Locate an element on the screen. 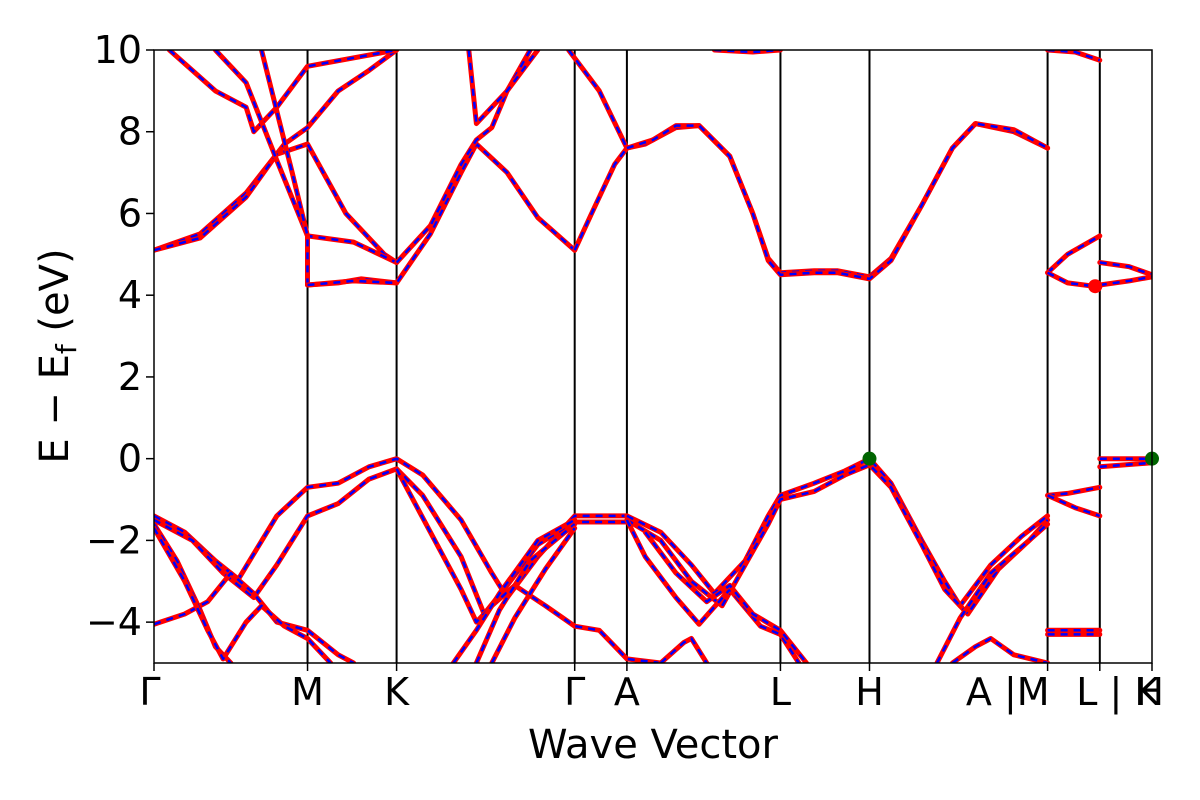 This screenshot has height=800, width=1200. y-axis-title-main: E − E is located at coordinates (55, 409).